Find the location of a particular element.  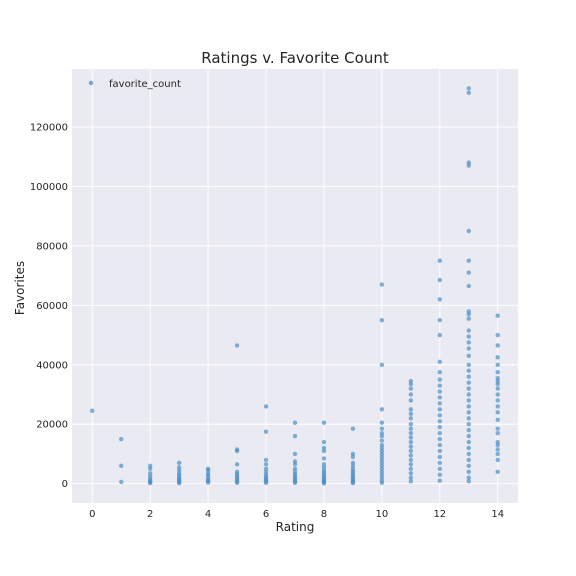

legend-marker is located at coordinates (91, 83).